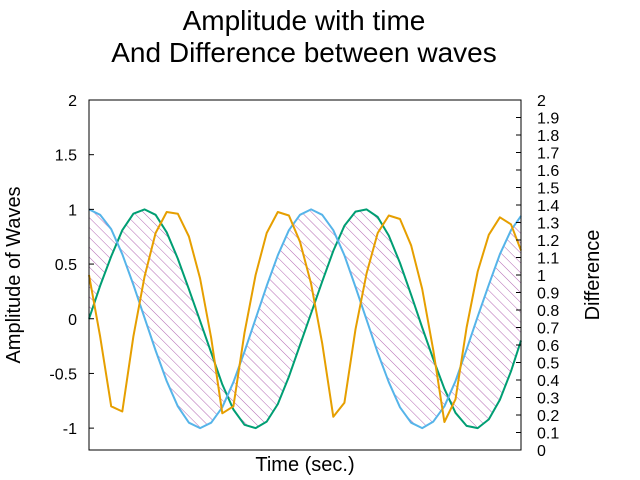  I want to click on y2-tick-label: 0.3, so click(548, 399).